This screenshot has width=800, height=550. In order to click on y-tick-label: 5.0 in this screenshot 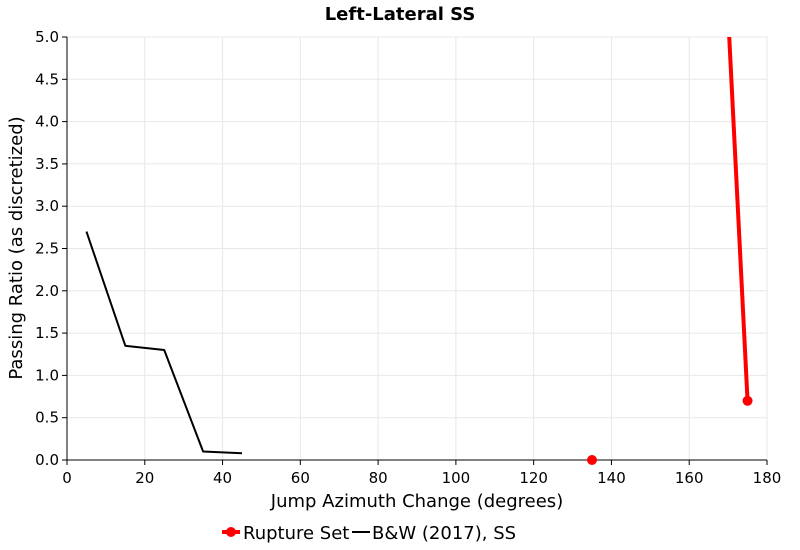, I will do `click(47, 37)`.